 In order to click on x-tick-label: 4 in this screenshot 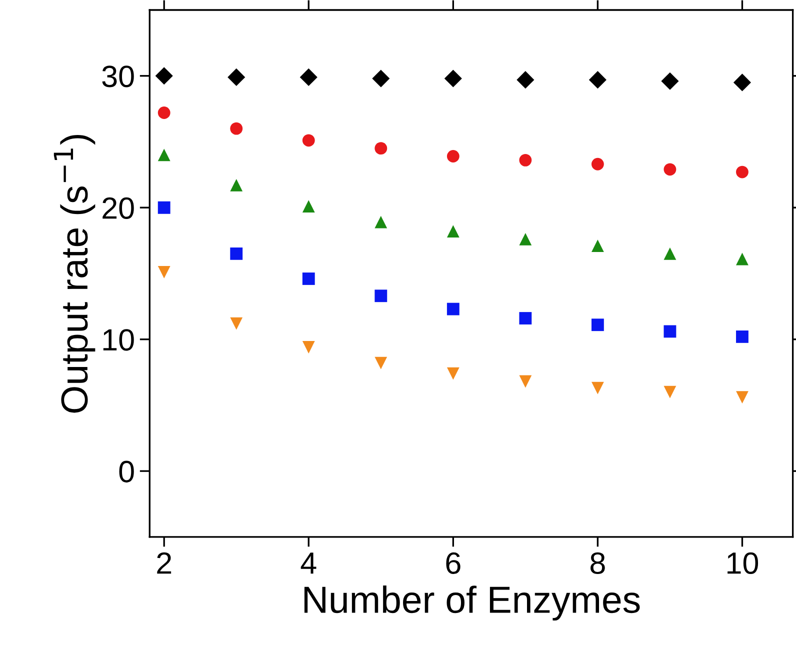, I will do `click(308, 563)`.